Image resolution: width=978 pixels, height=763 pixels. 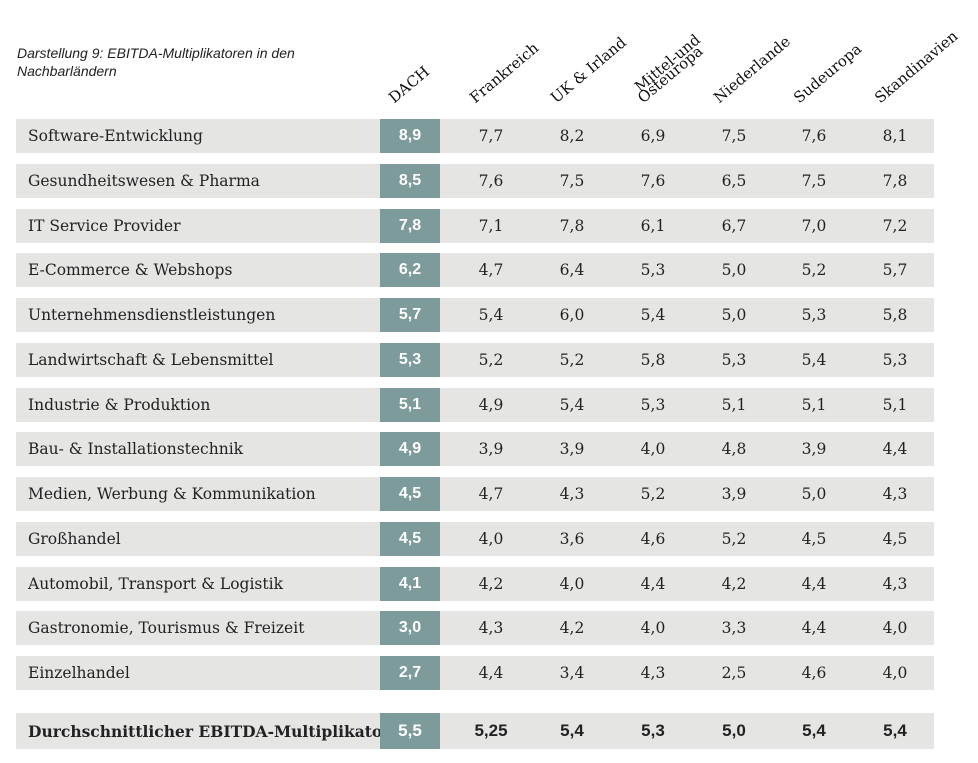 I want to click on value-cell-uk-irland: 7,8, so click(x=572, y=226).